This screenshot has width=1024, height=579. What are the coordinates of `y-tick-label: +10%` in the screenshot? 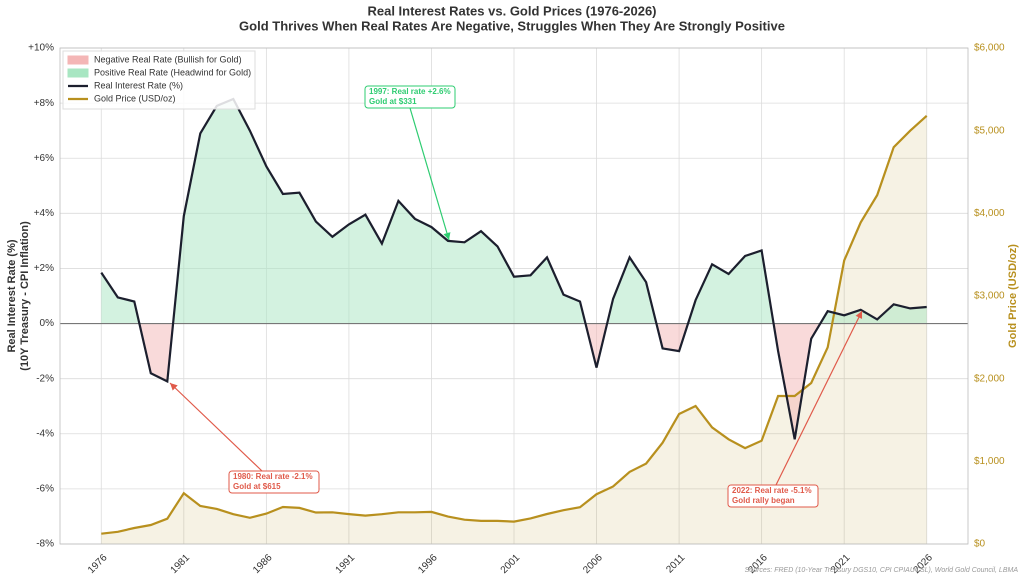 It's located at (41, 48).